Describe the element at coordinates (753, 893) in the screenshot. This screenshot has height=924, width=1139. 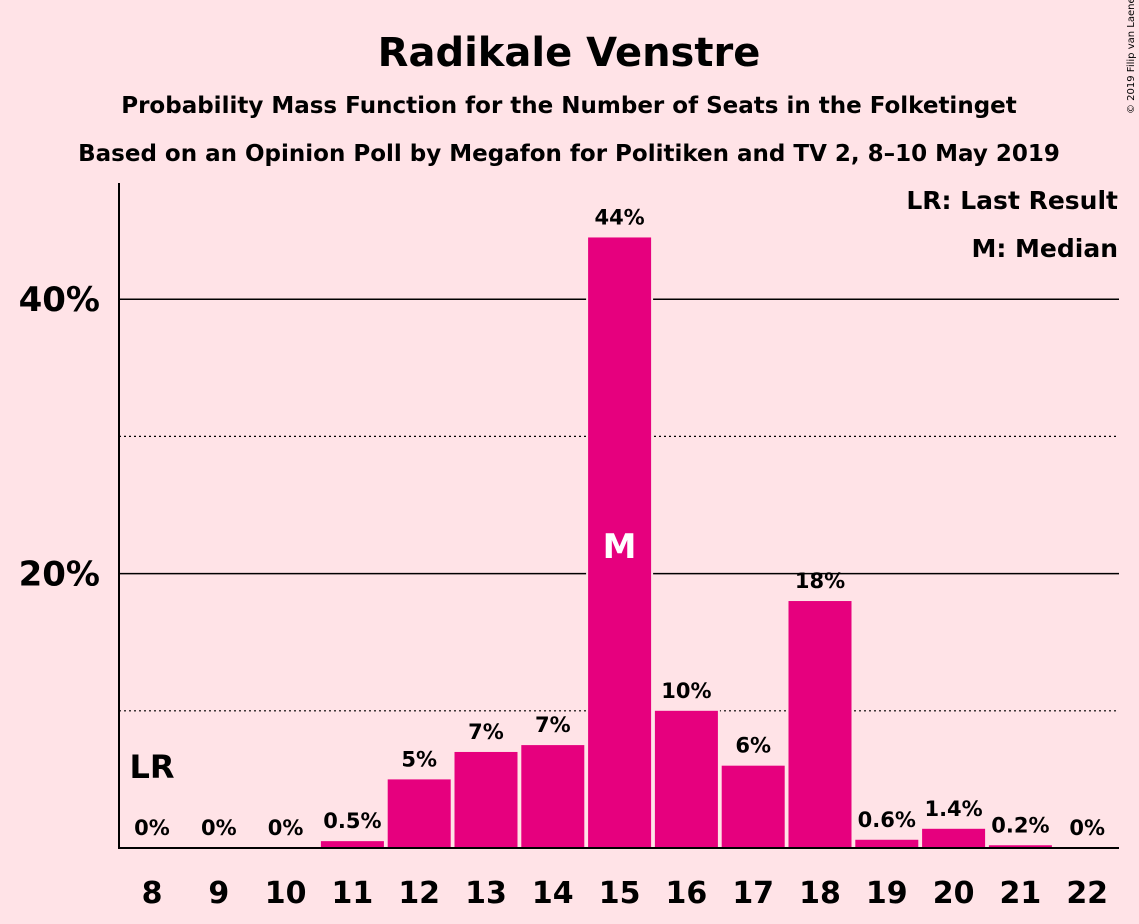
I see `x-tick-label-17: 17` at that location.